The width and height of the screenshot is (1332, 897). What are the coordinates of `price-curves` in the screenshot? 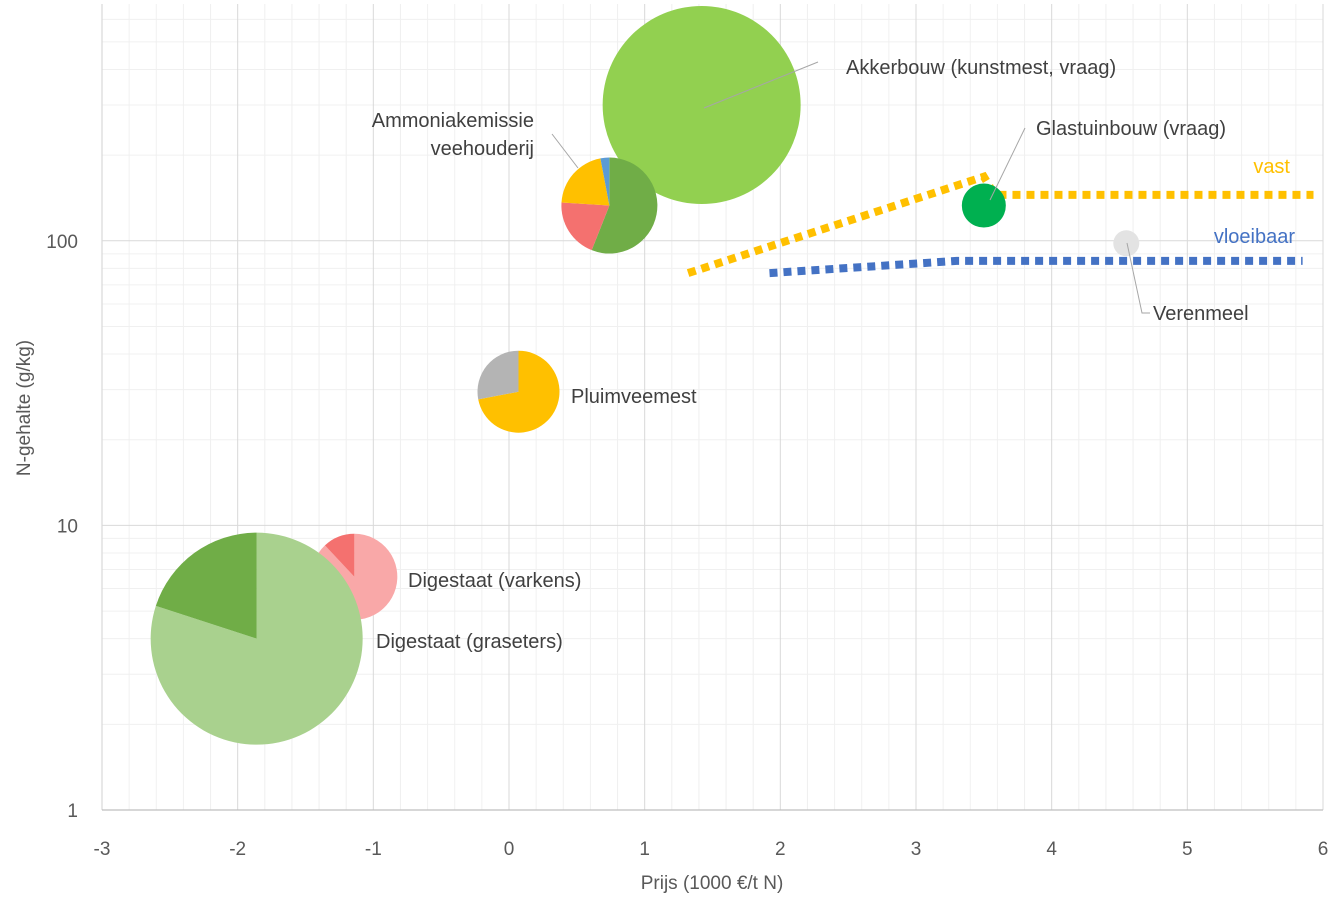 It's located at (1000, 224).